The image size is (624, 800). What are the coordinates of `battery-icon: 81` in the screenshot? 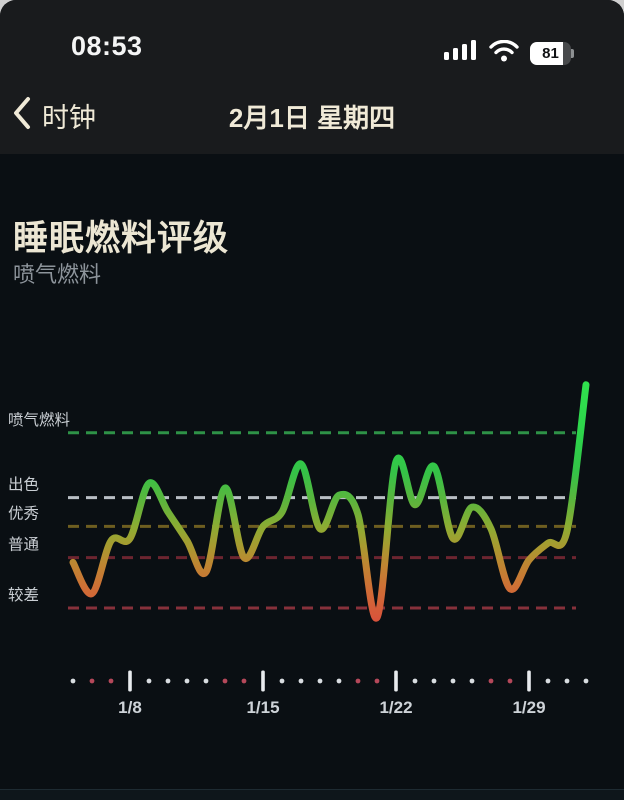 It's located at (552, 53).